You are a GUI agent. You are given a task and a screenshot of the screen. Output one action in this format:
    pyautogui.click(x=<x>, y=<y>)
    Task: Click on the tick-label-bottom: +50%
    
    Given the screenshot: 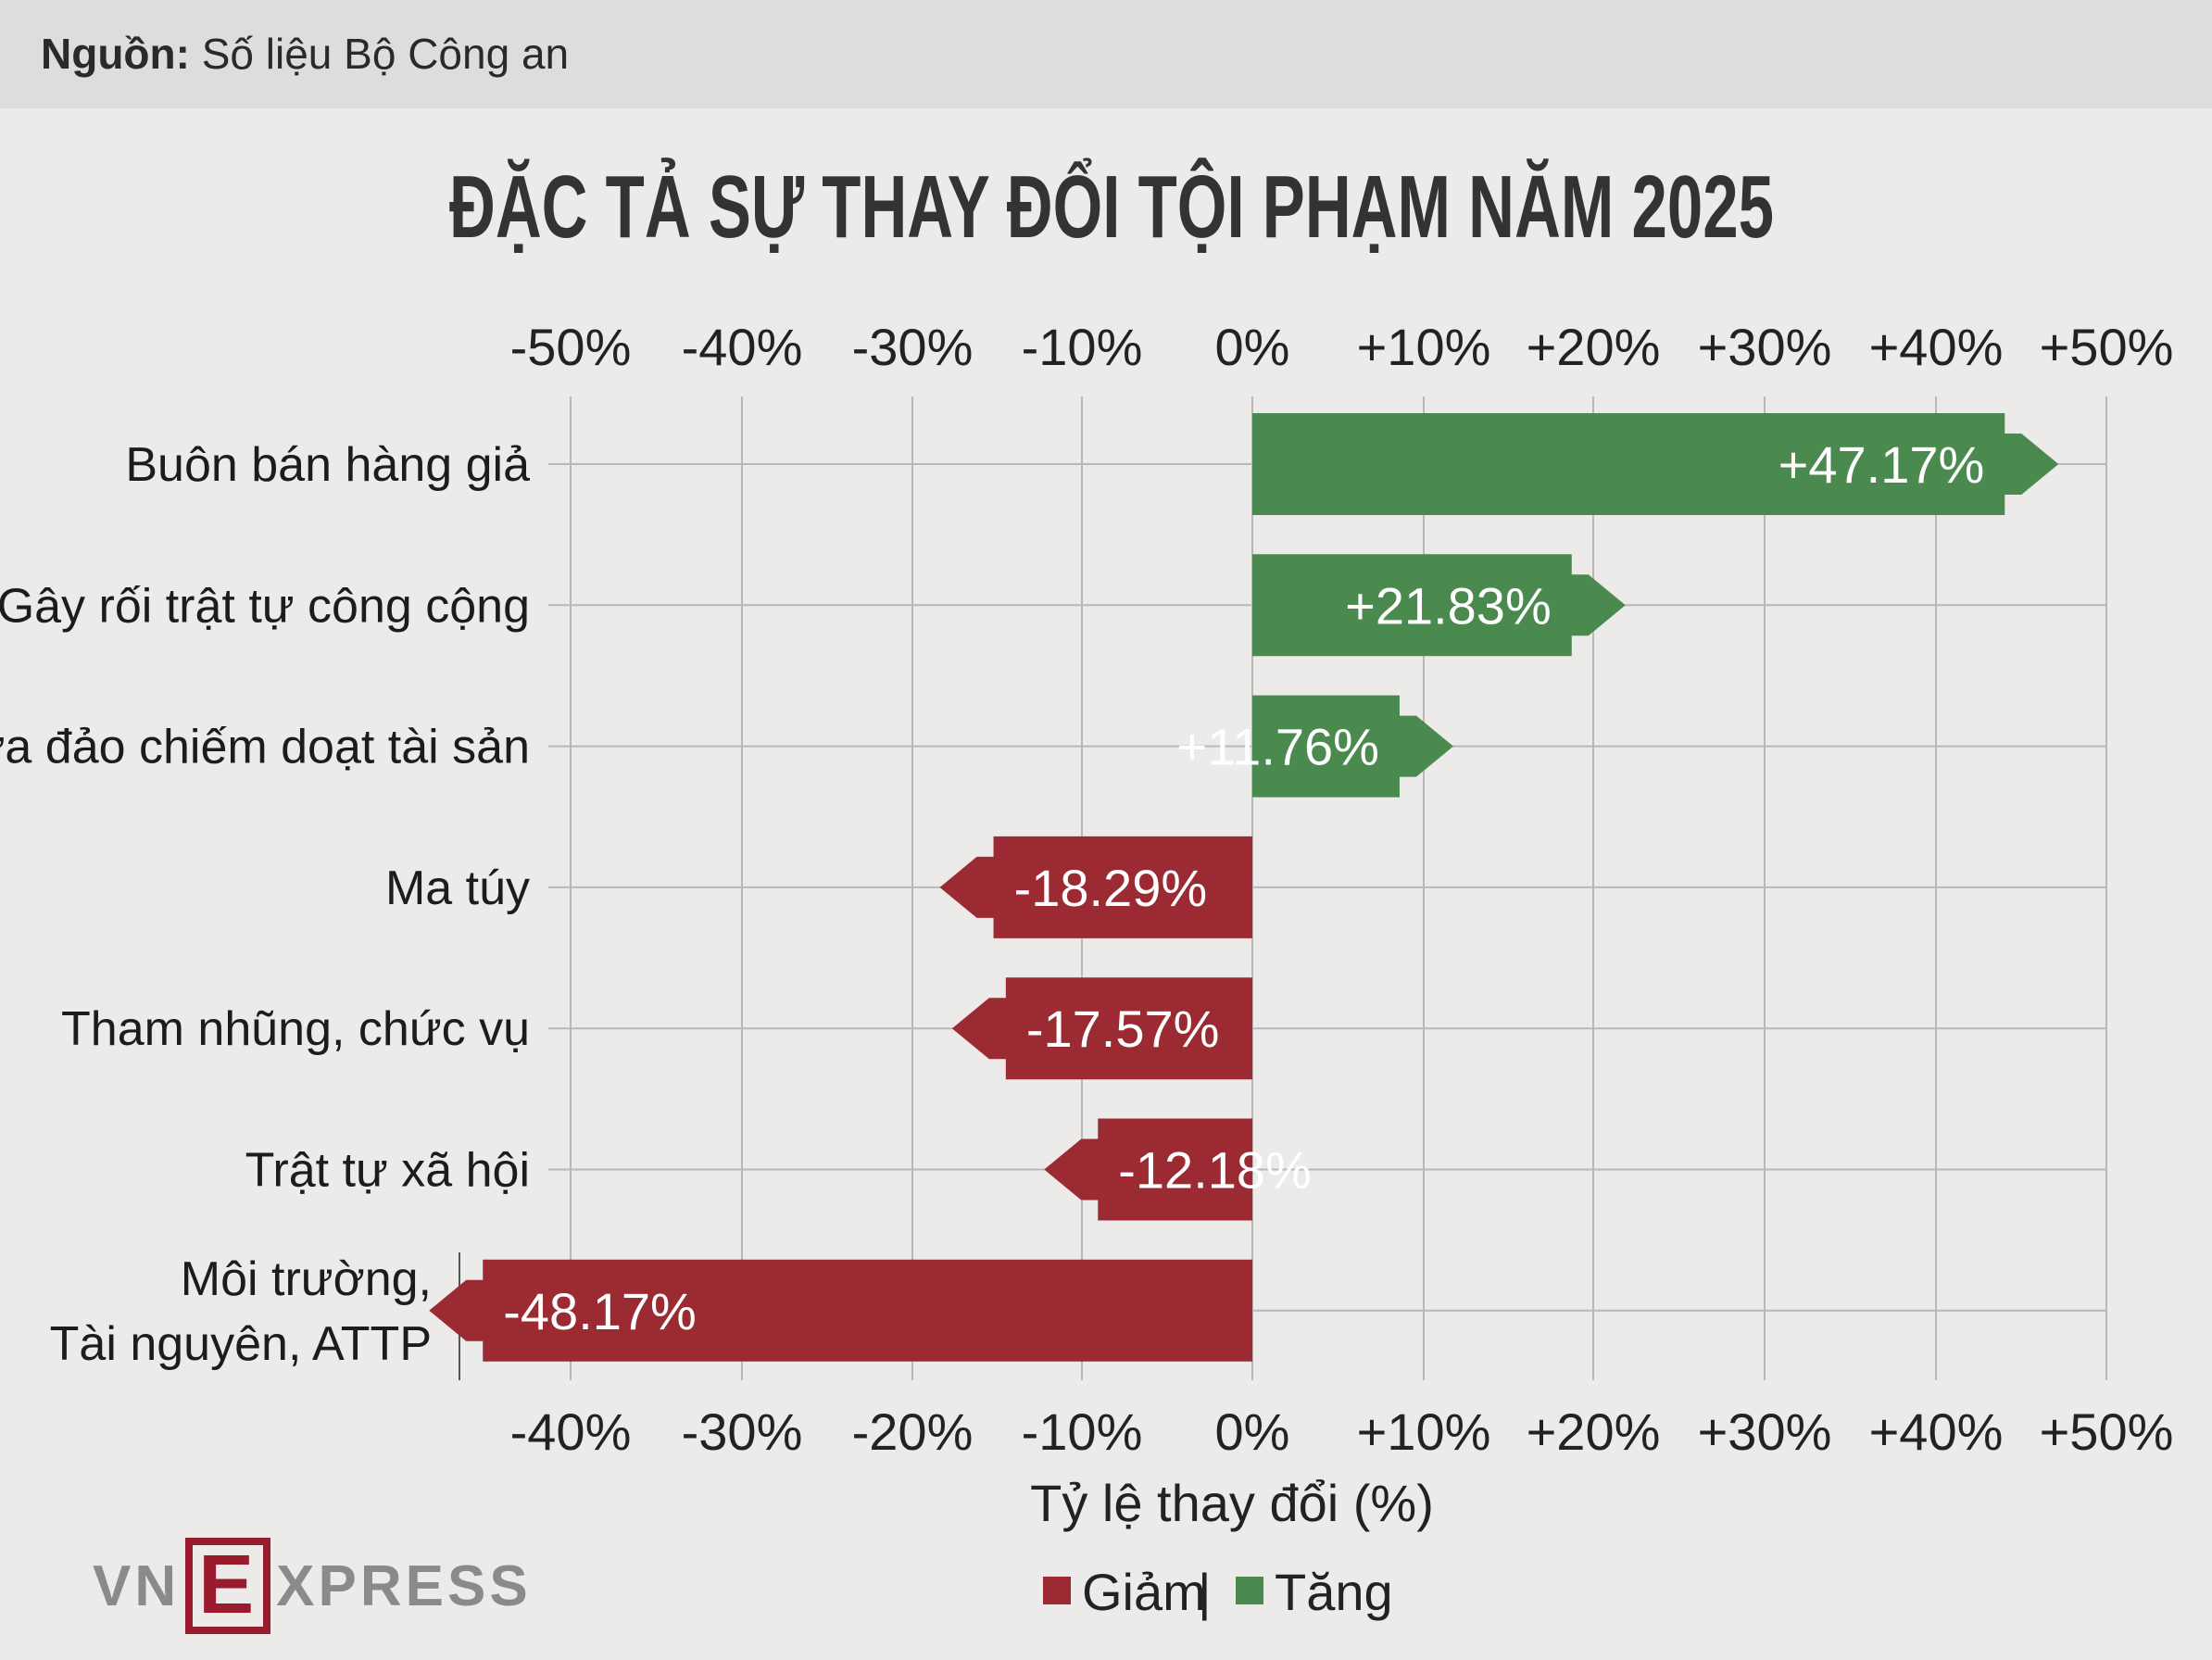 What is the action you would take?
    pyautogui.click(x=2107, y=1431)
    